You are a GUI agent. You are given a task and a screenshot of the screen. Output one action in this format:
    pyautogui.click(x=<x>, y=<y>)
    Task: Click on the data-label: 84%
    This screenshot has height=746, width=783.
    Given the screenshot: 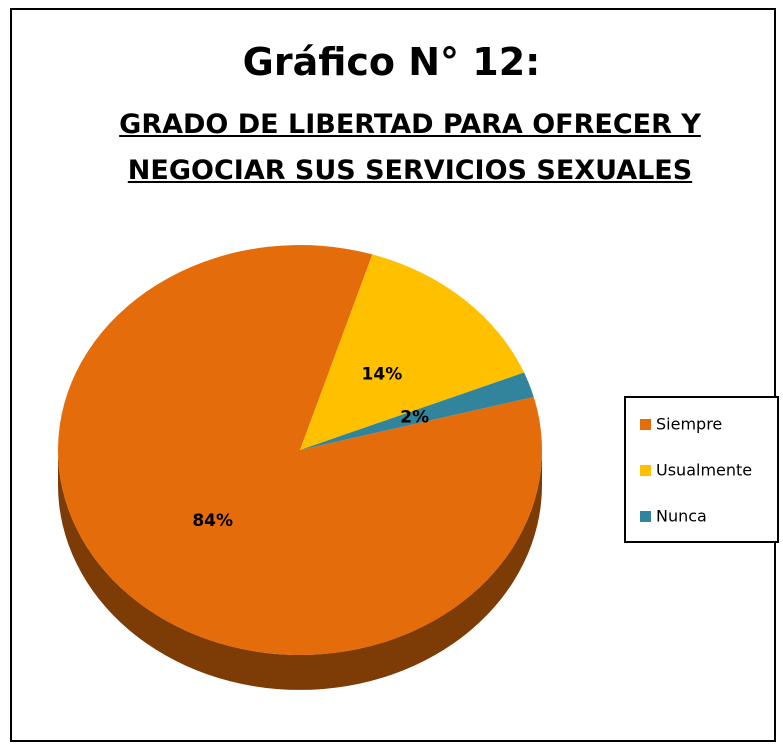 What is the action you would take?
    pyautogui.click(x=212, y=521)
    